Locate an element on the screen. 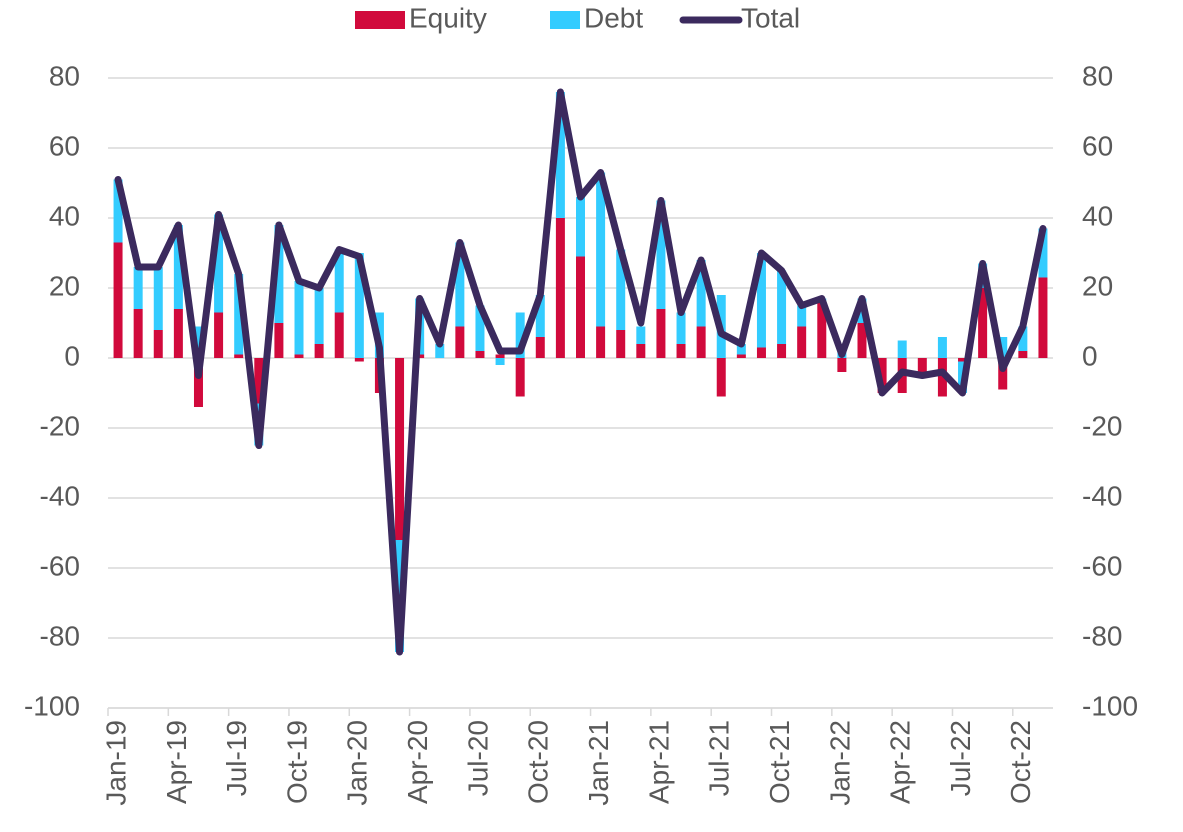 The height and width of the screenshot is (832, 1183). y2-tick-label: -100 is located at coordinates (1110, 705).